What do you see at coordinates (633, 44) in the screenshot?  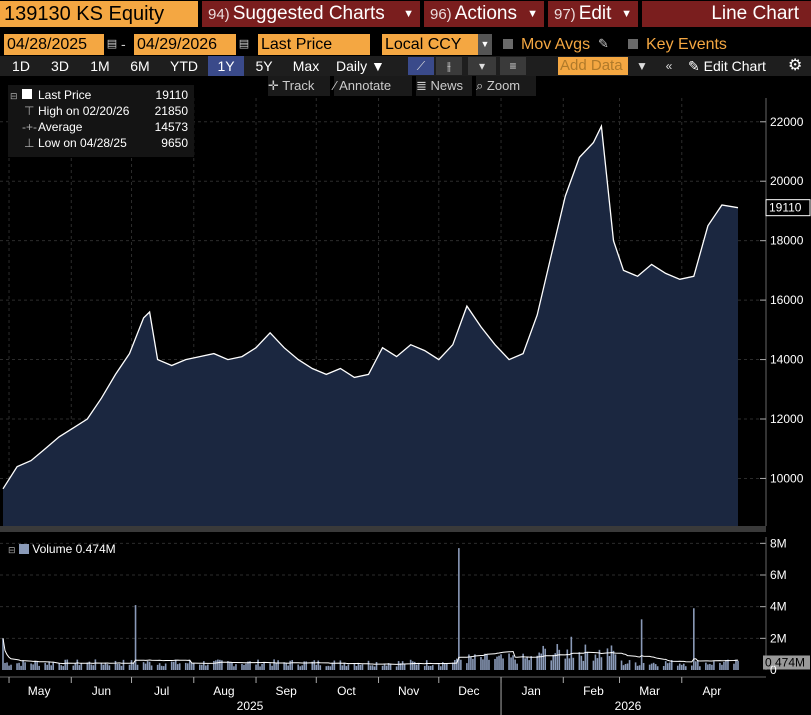 I see `key-events-checkbox` at bounding box center [633, 44].